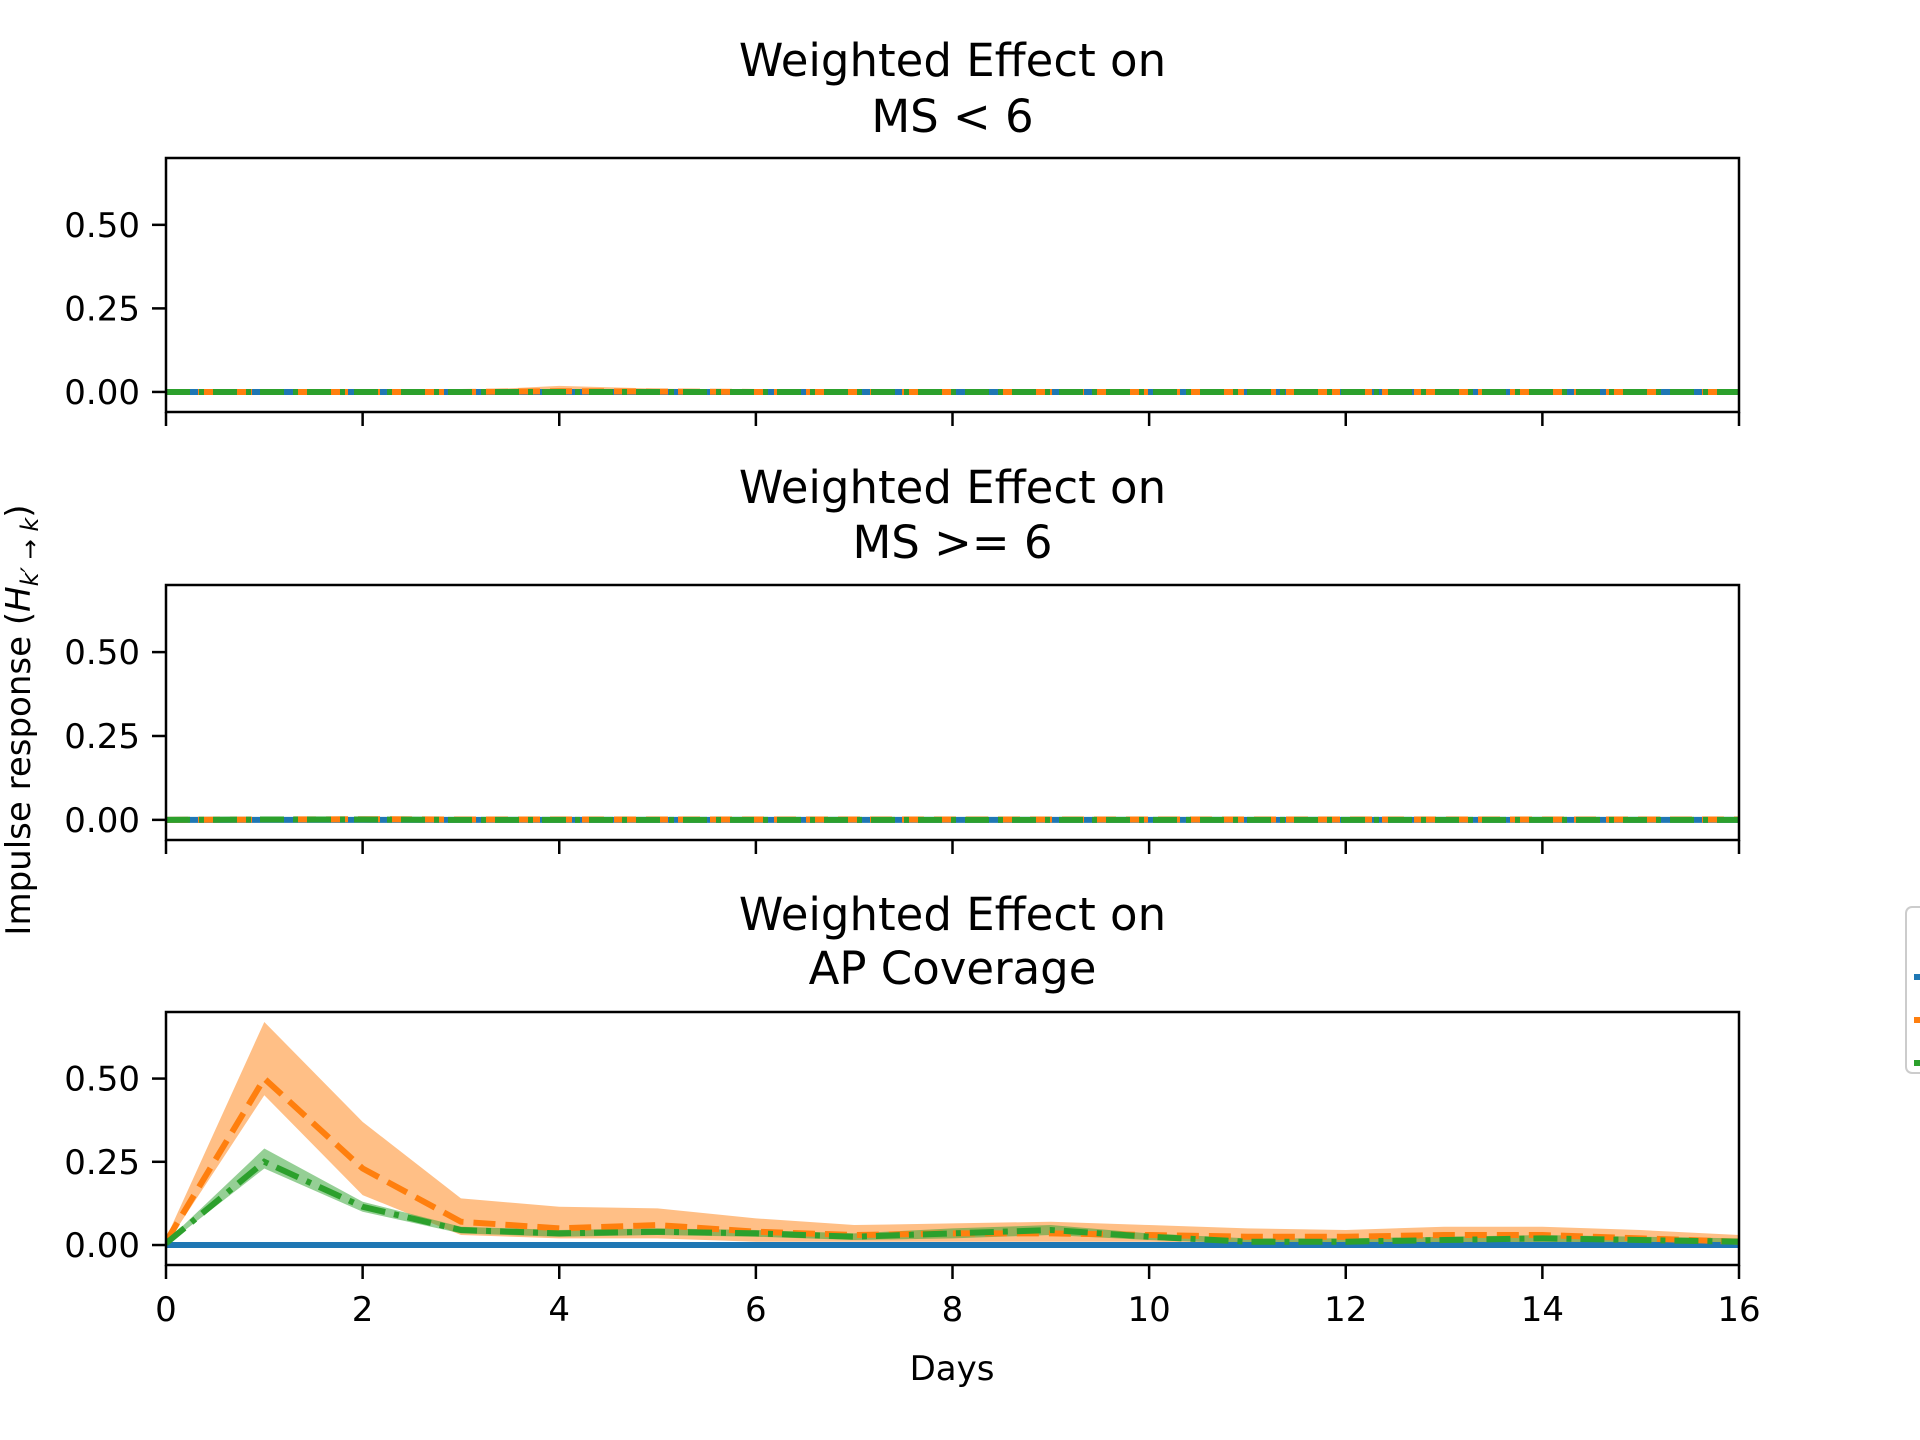 The height and width of the screenshot is (1440, 1920). What do you see at coordinates (953, 968) in the screenshot?
I see `panel-title-line2: AP Coverage` at bounding box center [953, 968].